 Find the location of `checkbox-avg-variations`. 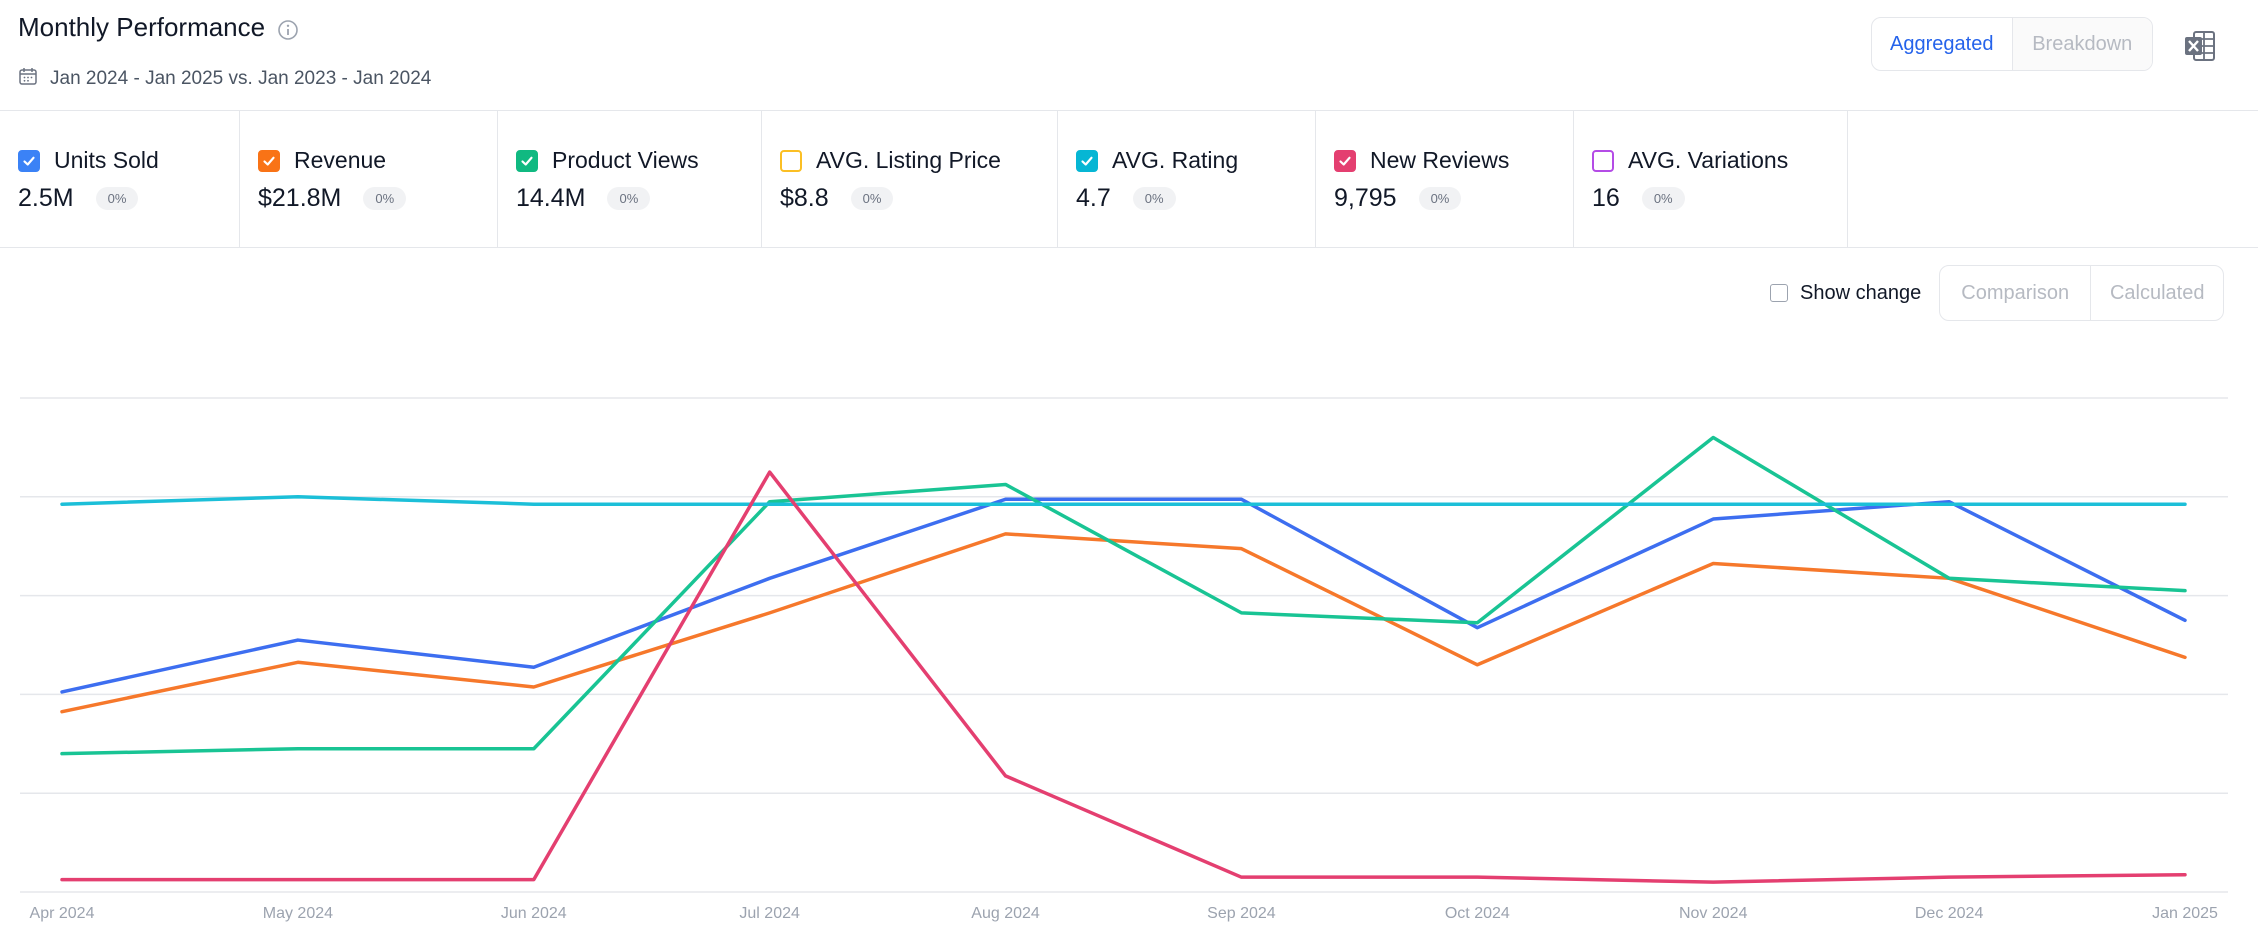

checkbox-avg-variations is located at coordinates (1603, 160).